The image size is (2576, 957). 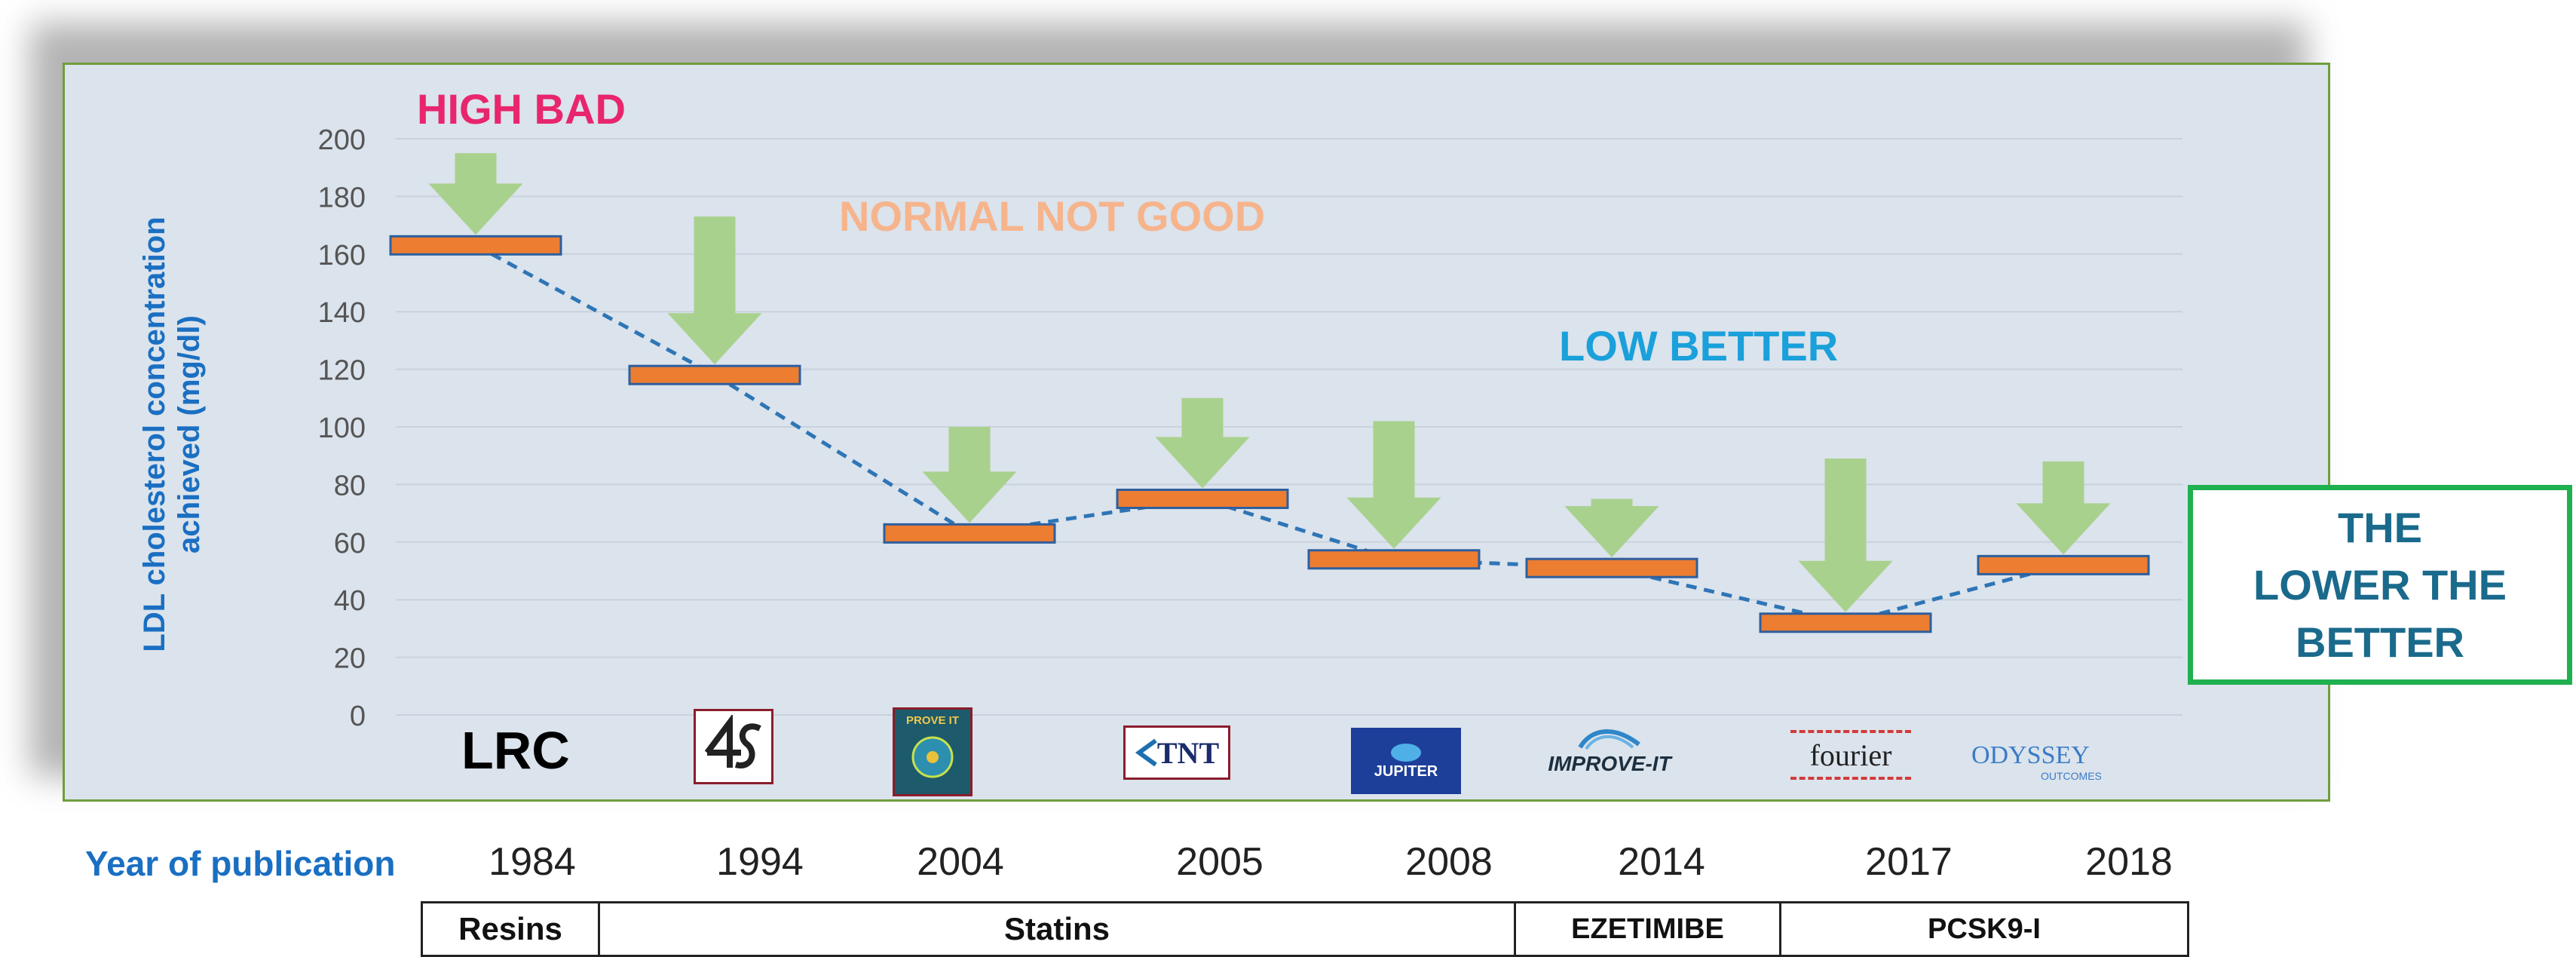 What do you see at coordinates (189, 434) in the screenshot?
I see `y-axis-label-line2: achieved (mg/dl)` at bounding box center [189, 434].